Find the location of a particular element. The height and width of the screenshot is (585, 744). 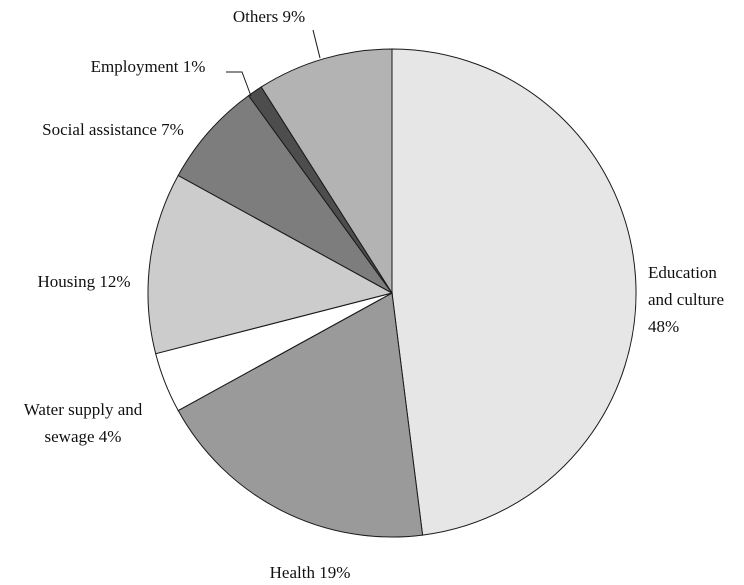

pie-slice-social-assistance is located at coordinates (285, 194).